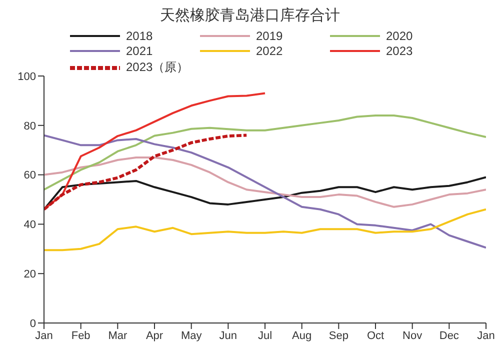 Image resolution: width=500 pixels, height=356 pixels. I want to click on x-tick-label: Sep, so click(338, 336).